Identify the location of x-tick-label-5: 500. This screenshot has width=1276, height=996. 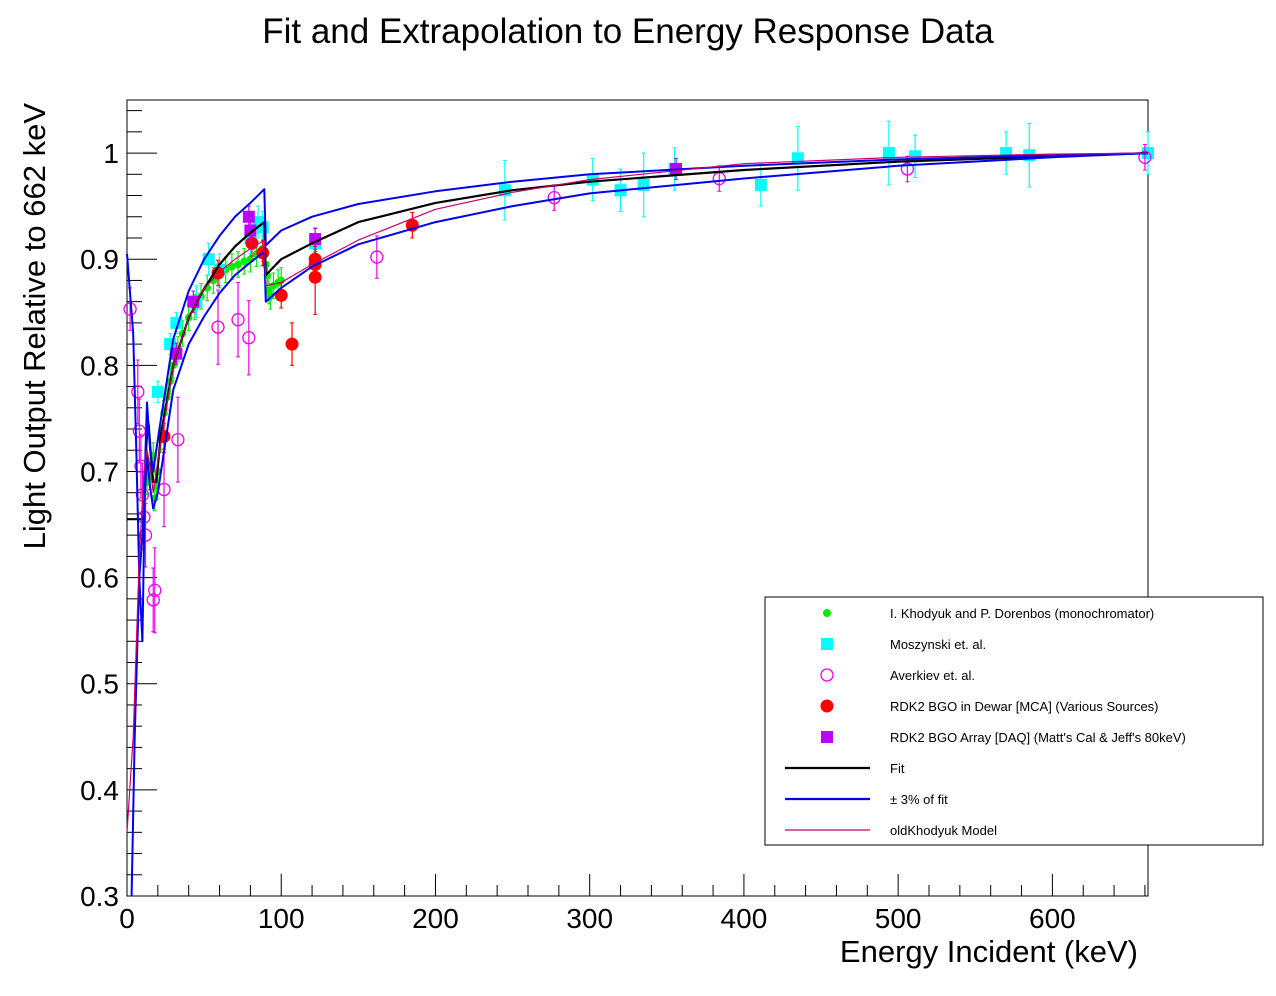
(898, 918).